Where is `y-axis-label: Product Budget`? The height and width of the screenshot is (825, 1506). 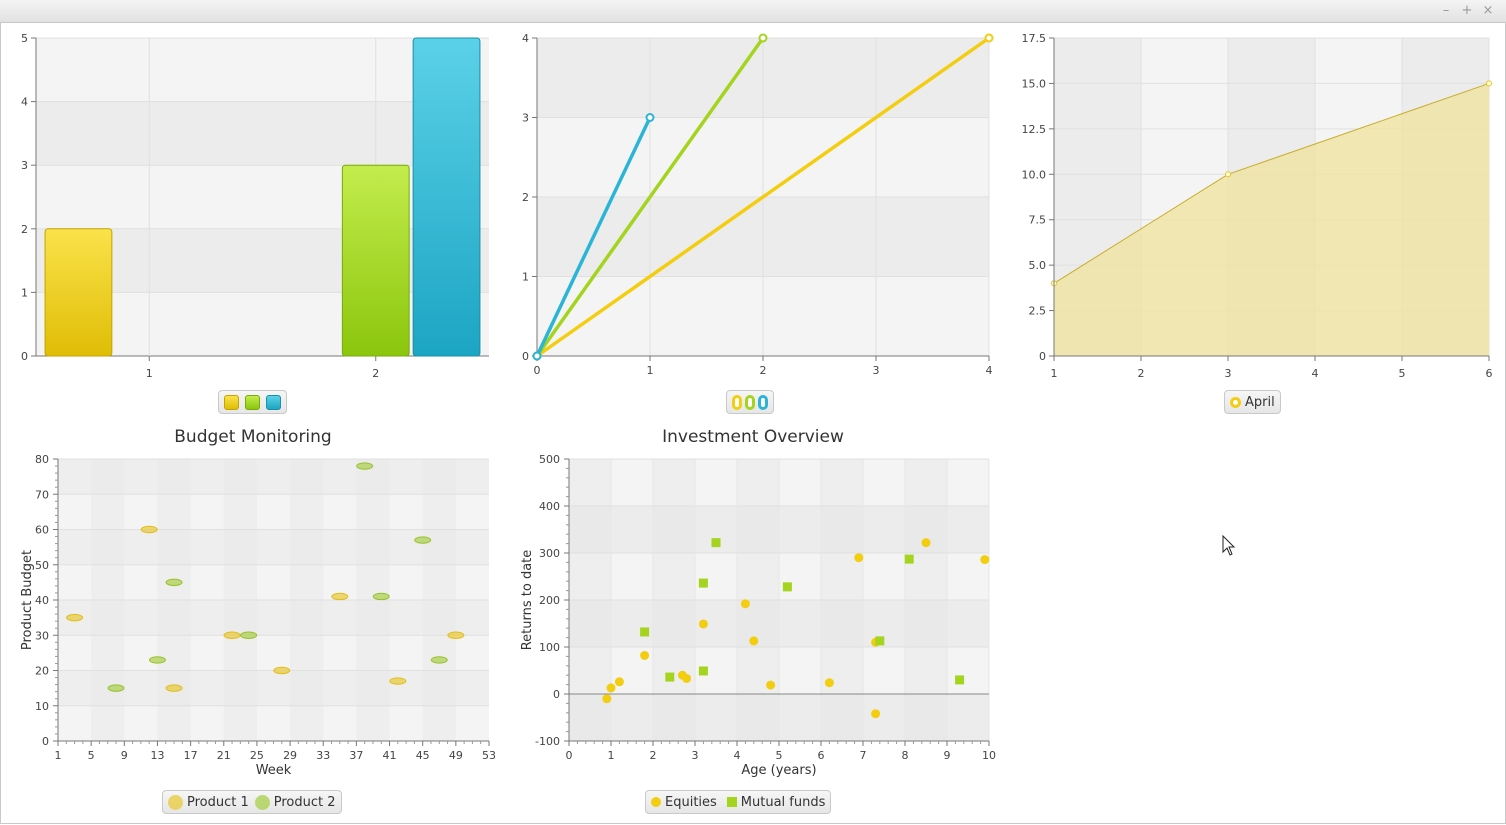 y-axis-label: Product Budget is located at coordinates (27, 600).